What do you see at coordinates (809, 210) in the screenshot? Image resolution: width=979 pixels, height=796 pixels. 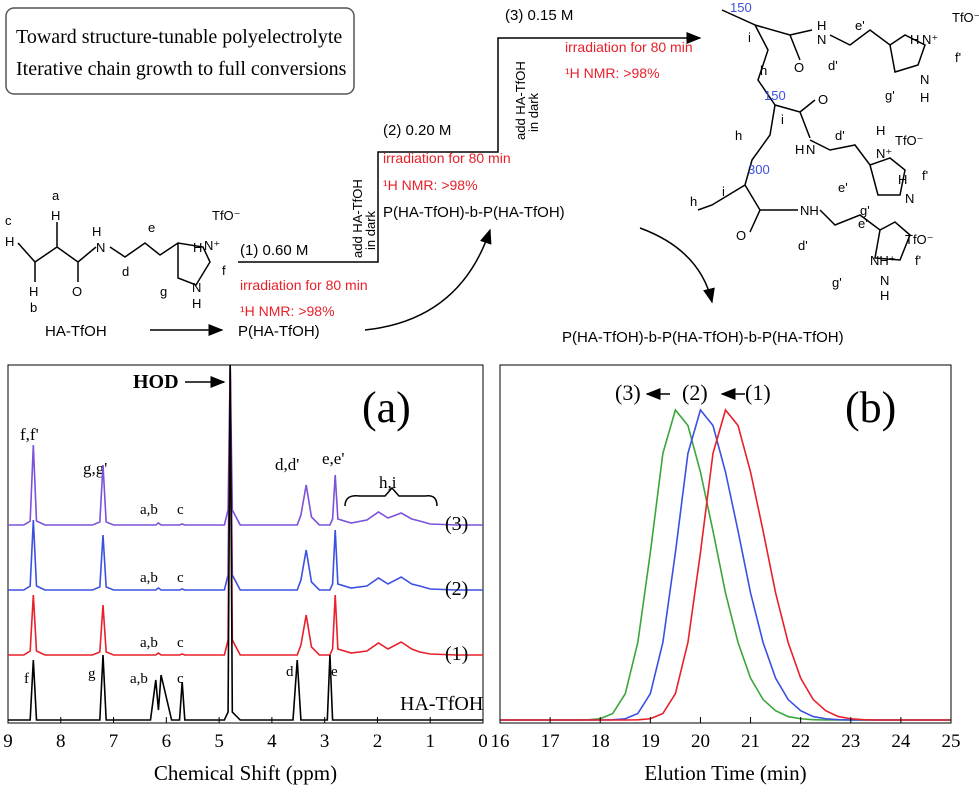 I see `atom-label: NH` at bounding box center [809, 210].